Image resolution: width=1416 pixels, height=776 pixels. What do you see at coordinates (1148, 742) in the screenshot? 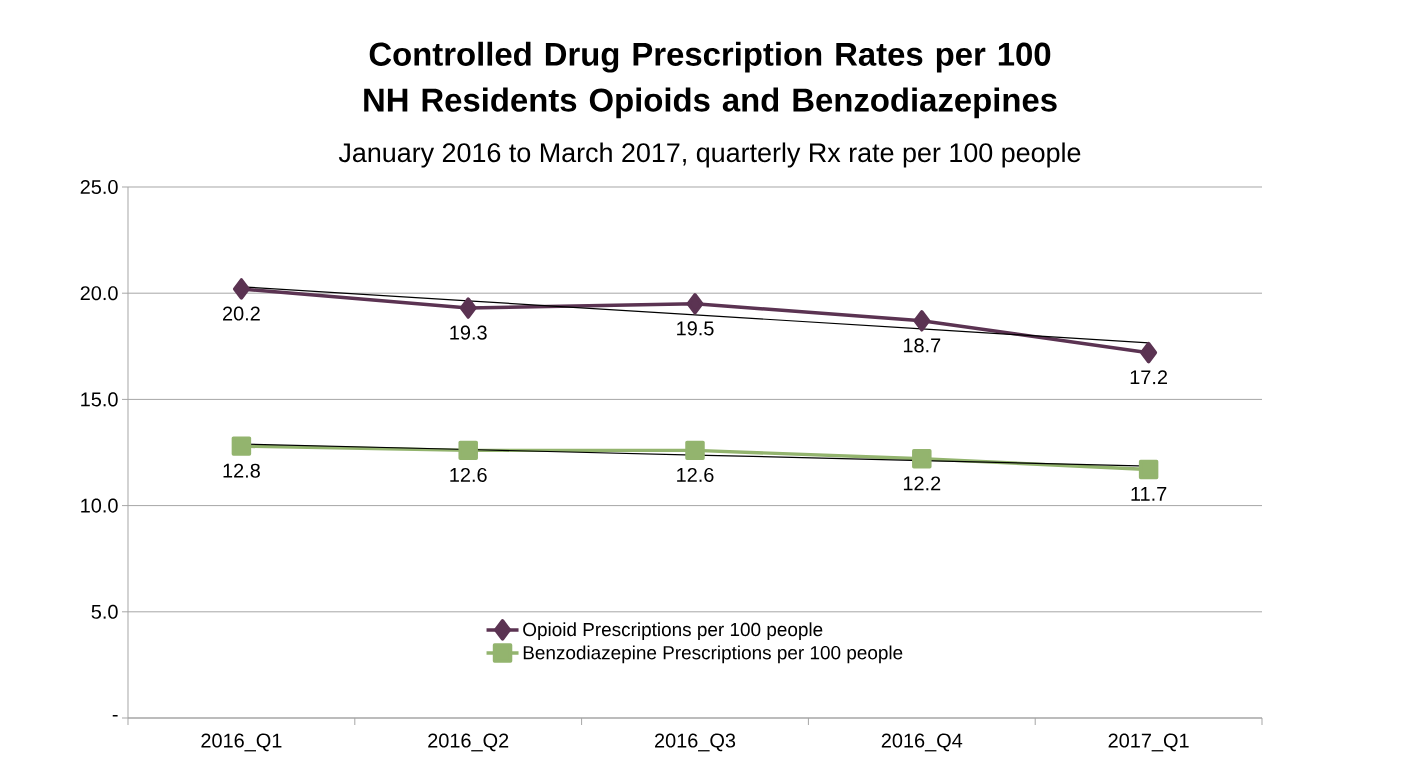
I see `x-tick-label: 2017_Q1` at bounding box center [1148, 742].